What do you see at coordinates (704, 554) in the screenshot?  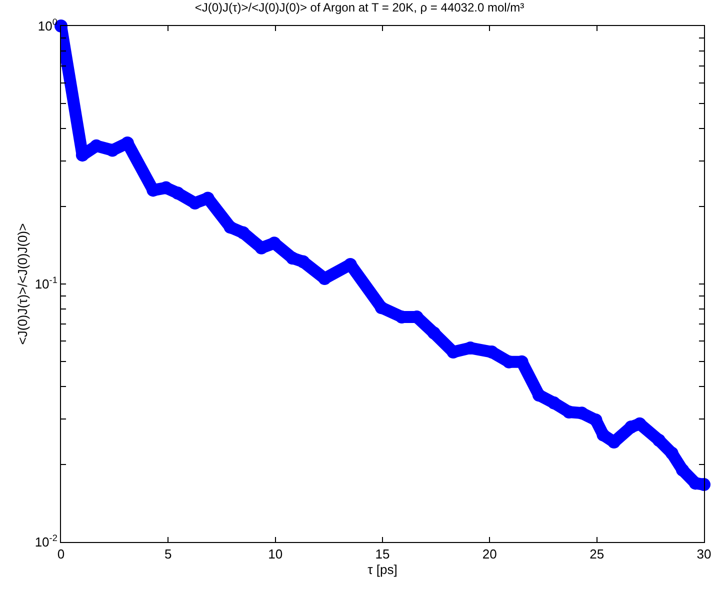 I see `x-tick-label: 30` at bounding box center [704, 554].